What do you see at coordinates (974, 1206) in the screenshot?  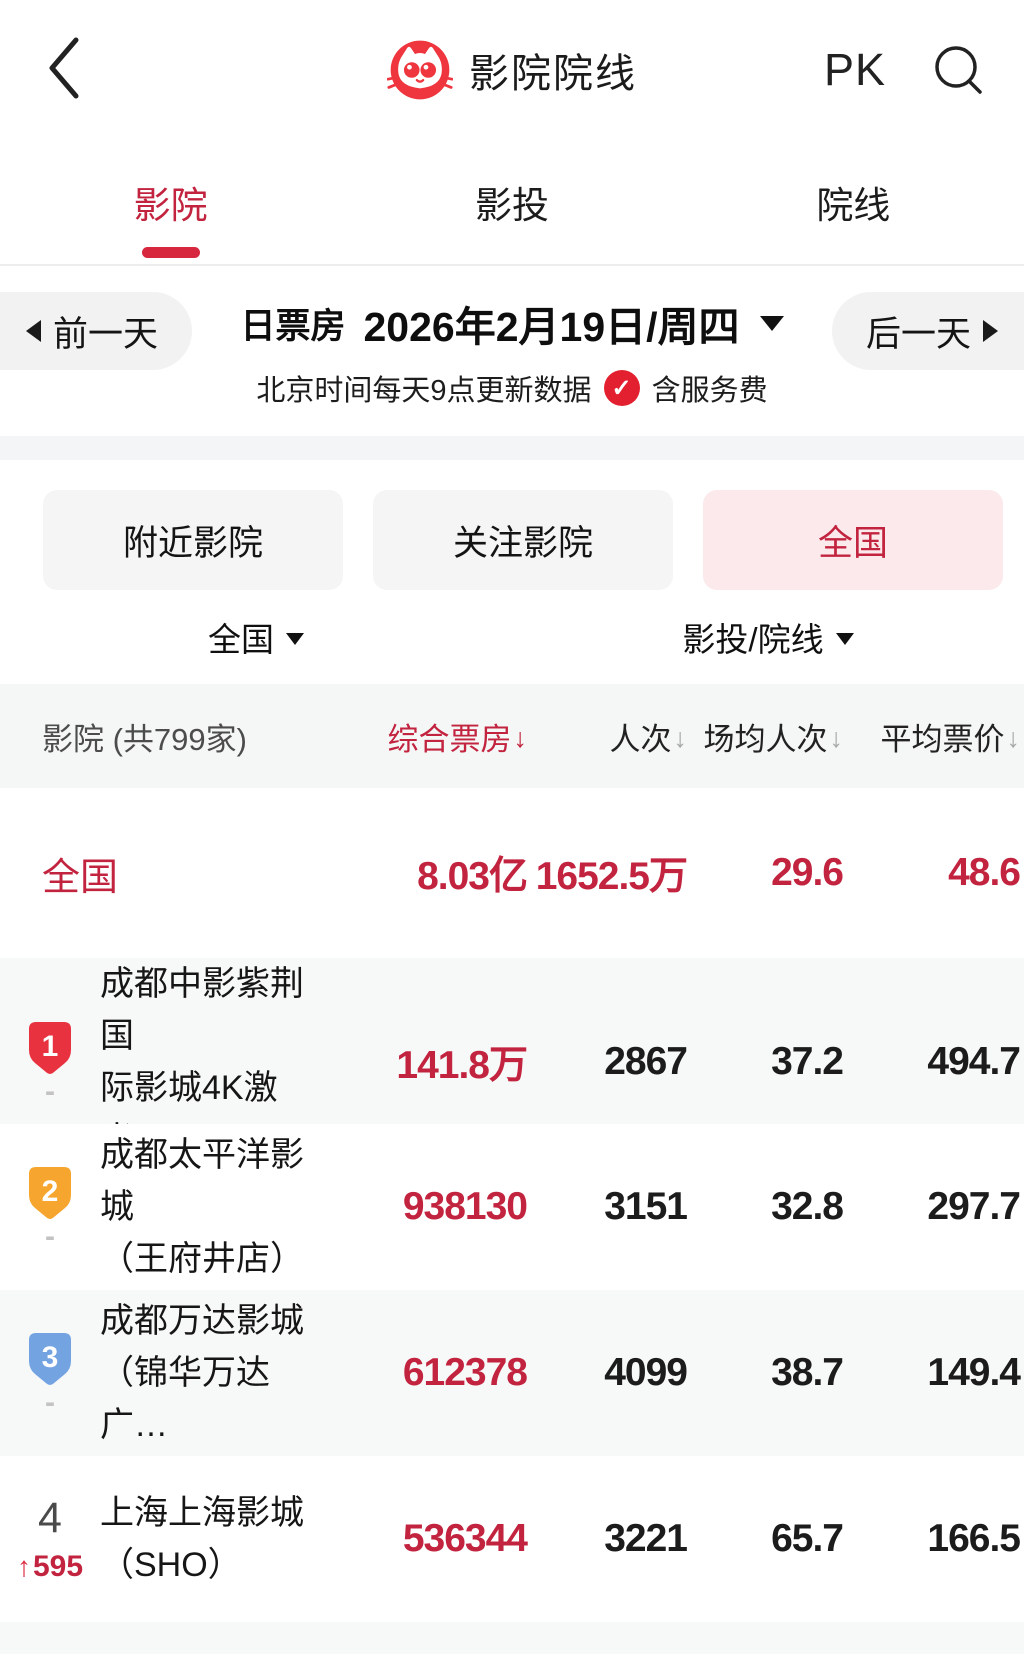 I see `cell-avg-price: 297.7` at bounding box center [974, 1206].